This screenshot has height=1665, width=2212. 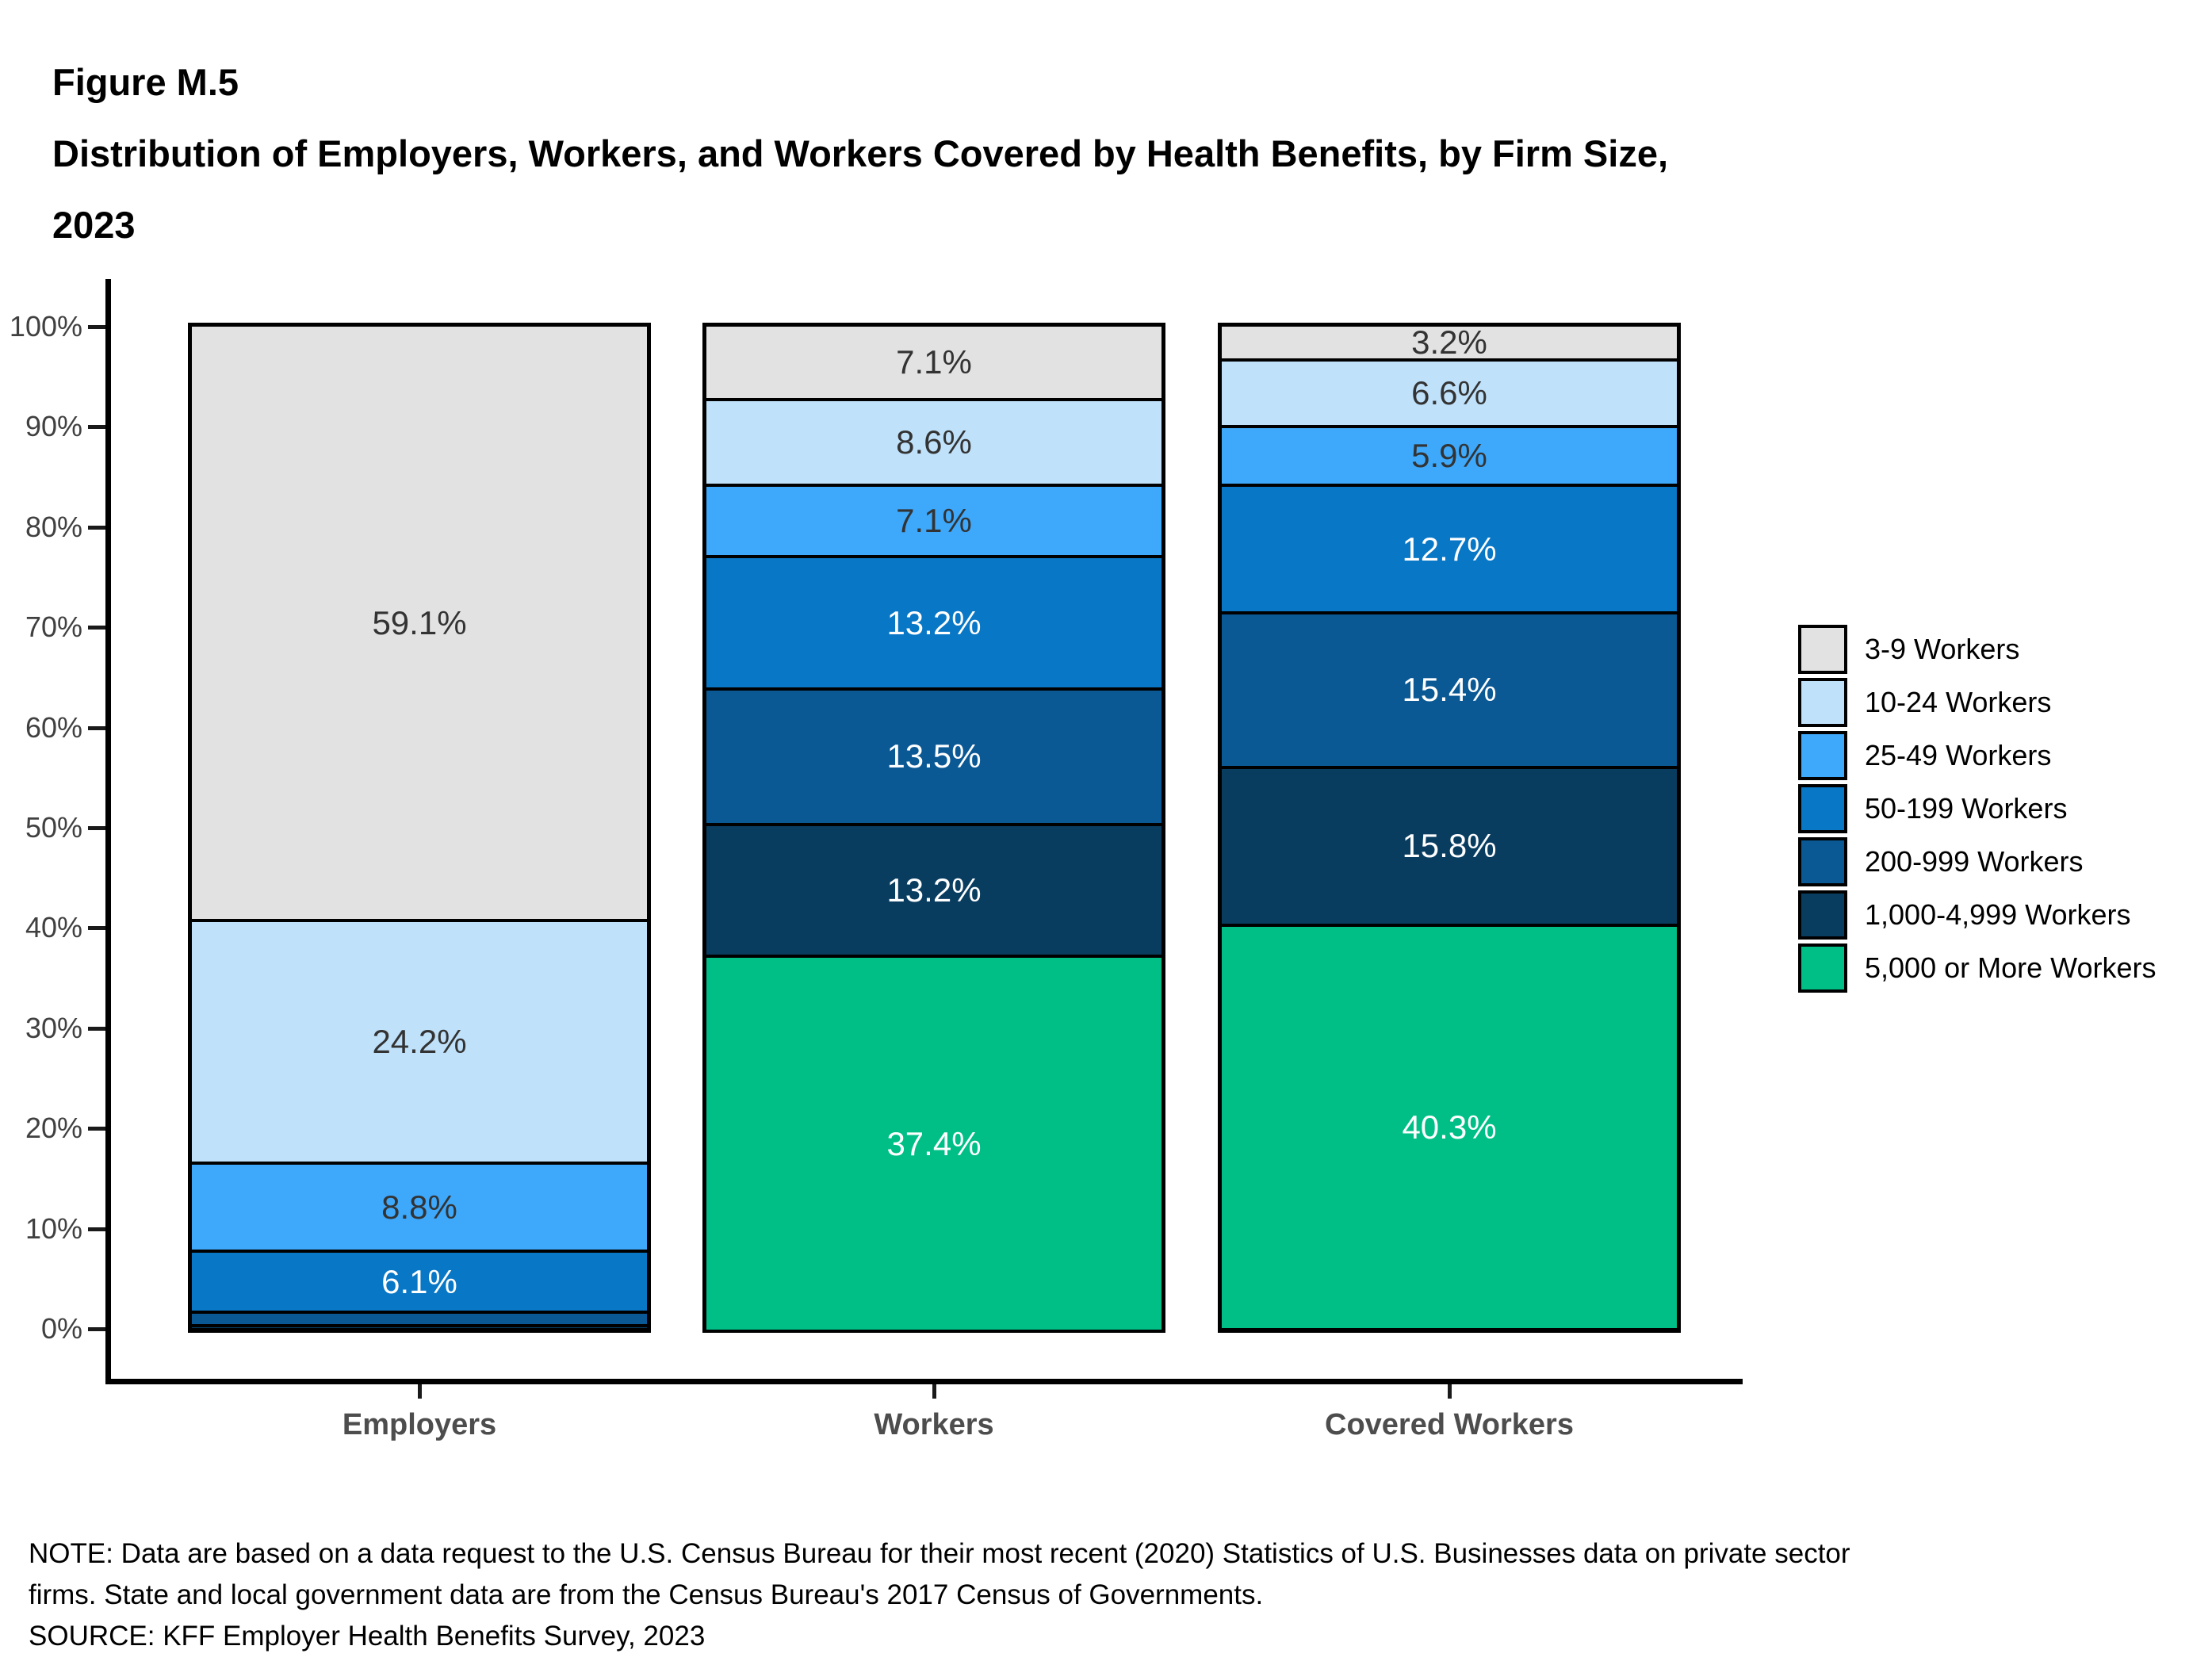 I want to click on legend-item: 5,000 or More Workers, so click(x=1977, y=968).